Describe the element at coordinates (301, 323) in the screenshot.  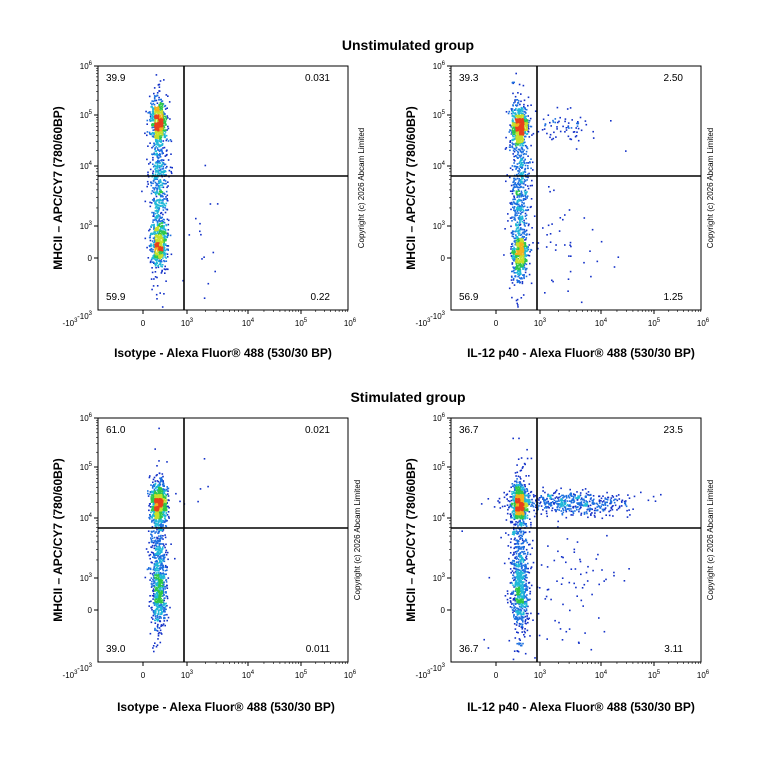
I see `x-tick-label: 105` at that location.